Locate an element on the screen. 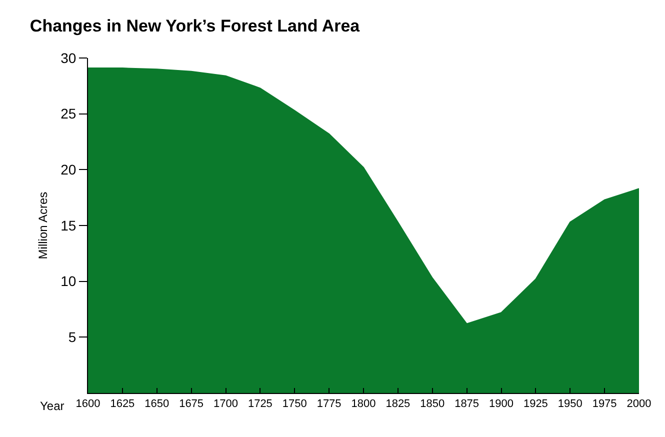 The height and width of the screenshot is (437, 665). x-tick-label: 2000 is located at coordinates (639, 404).